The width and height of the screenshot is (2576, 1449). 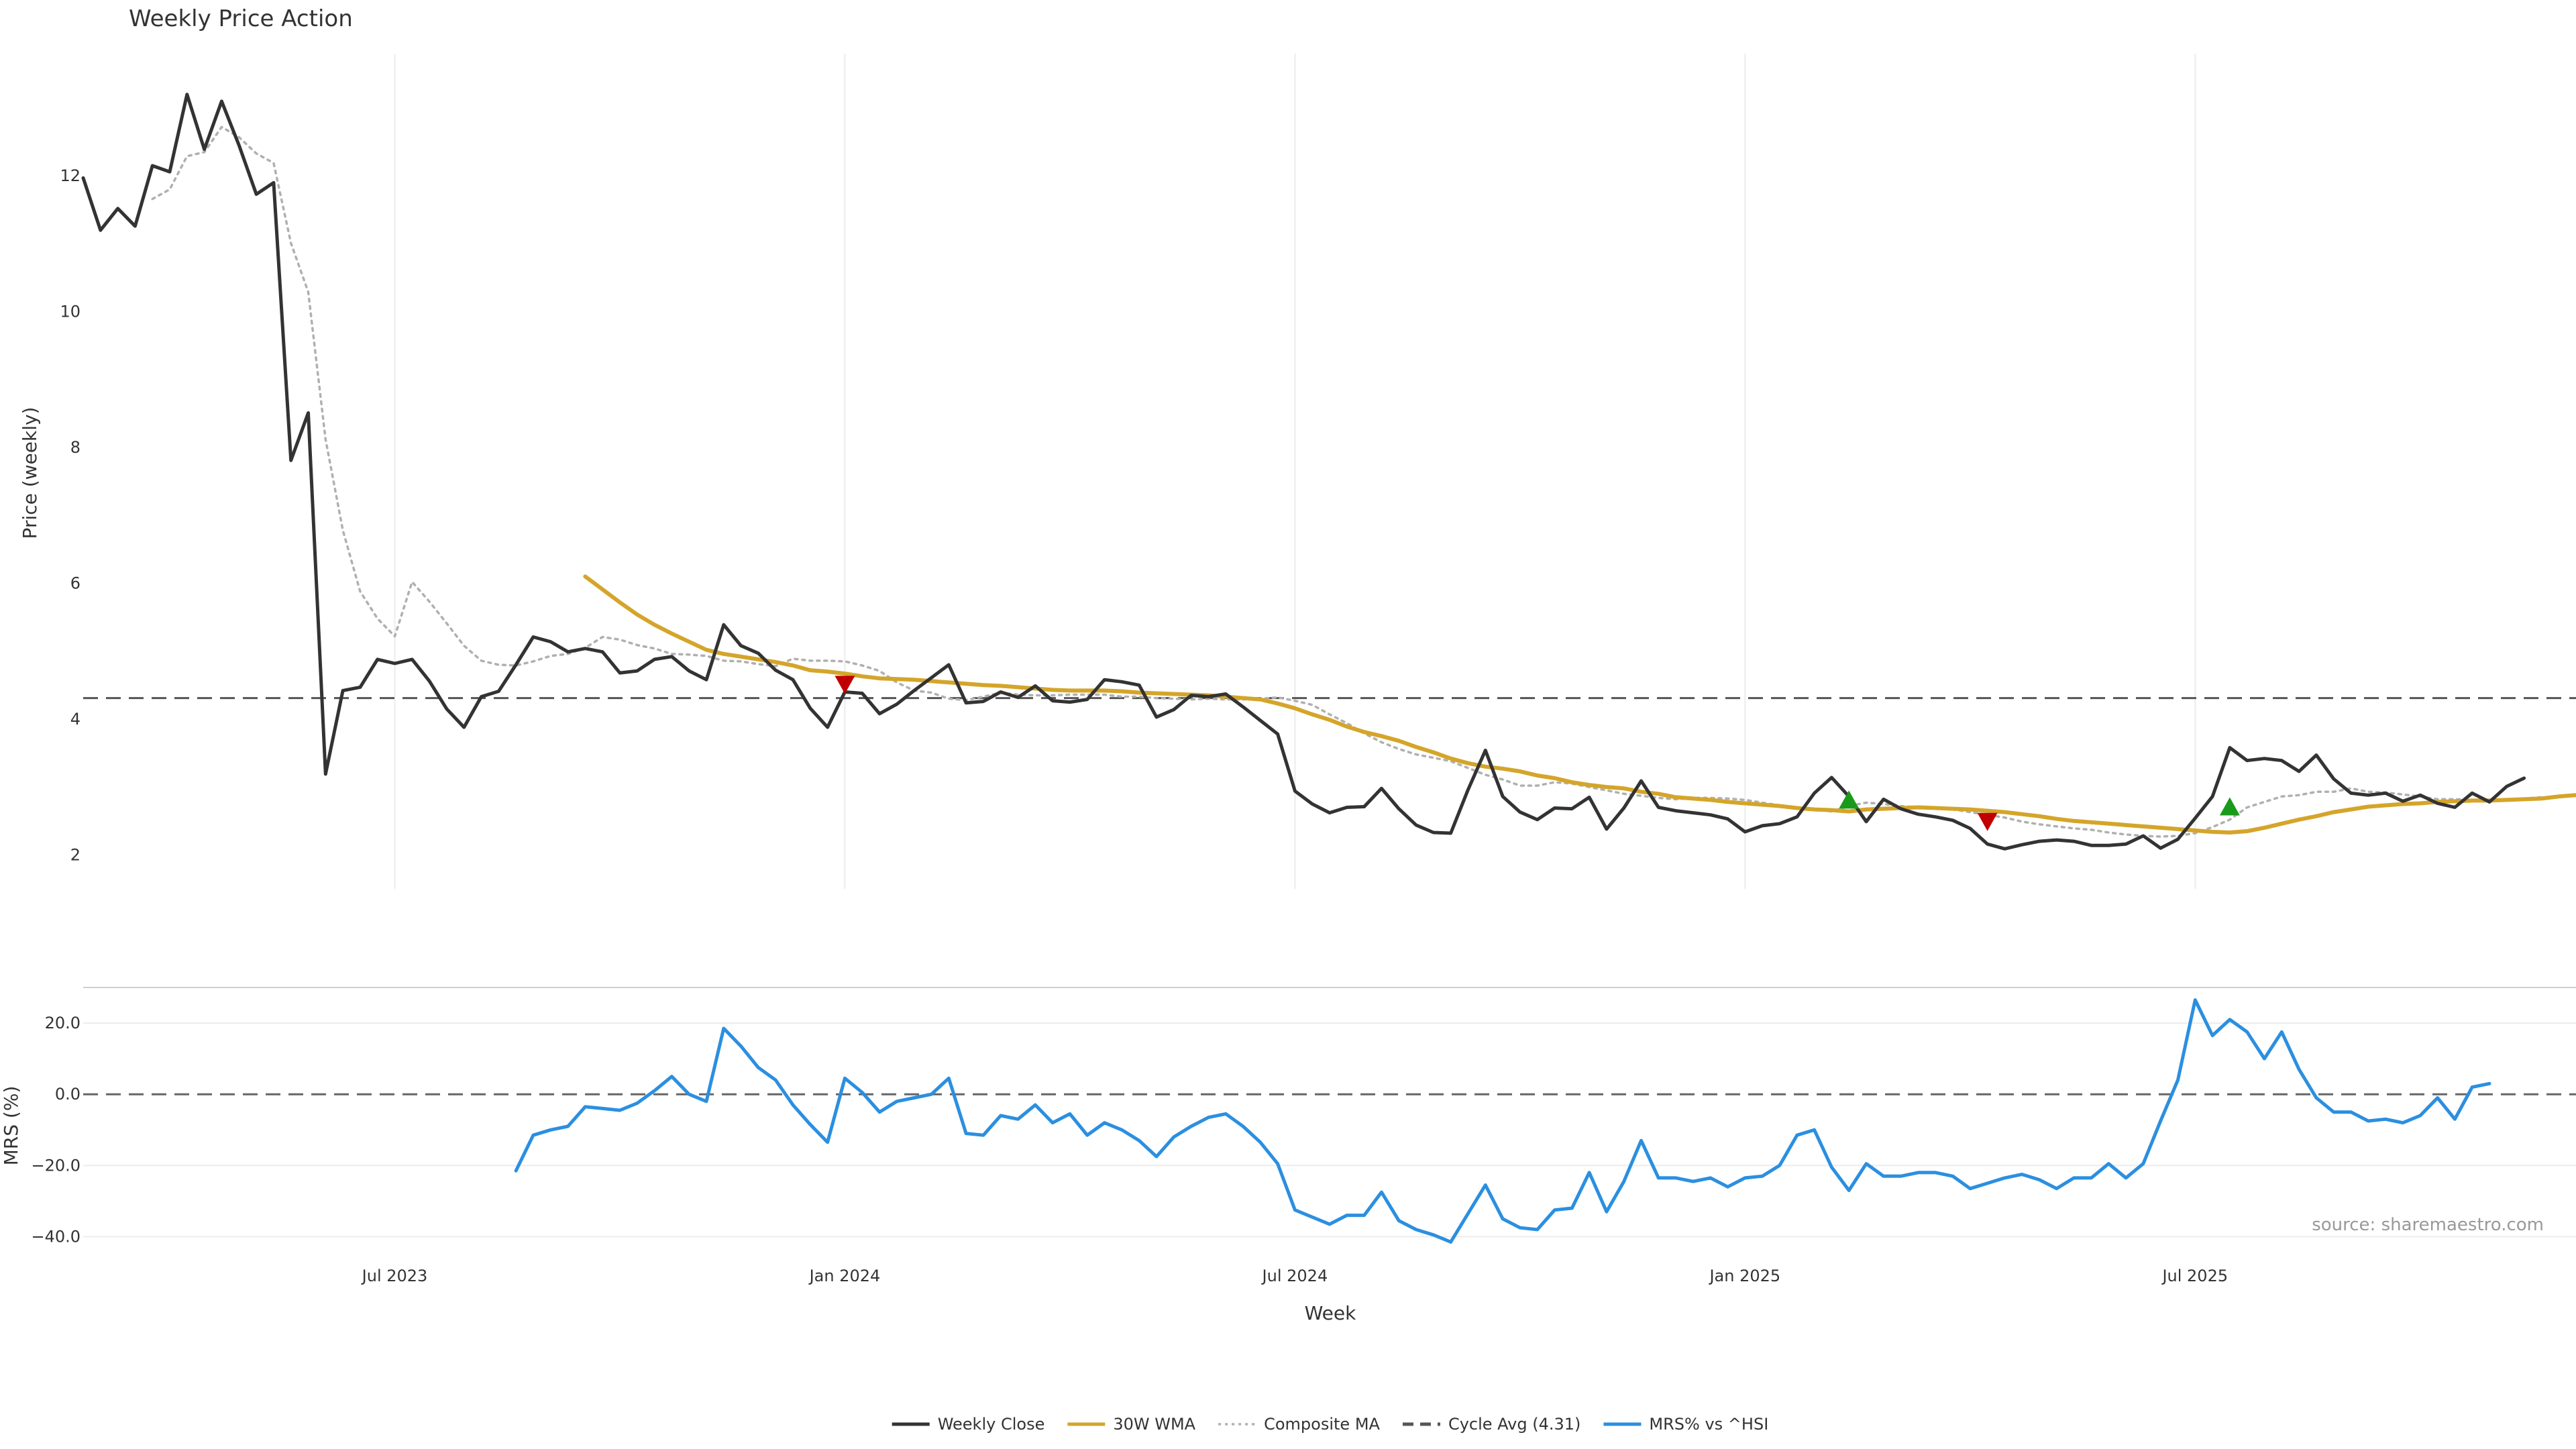 I want to click on x-tick-4: Jul 2025, so click(x=2194, y=1276).